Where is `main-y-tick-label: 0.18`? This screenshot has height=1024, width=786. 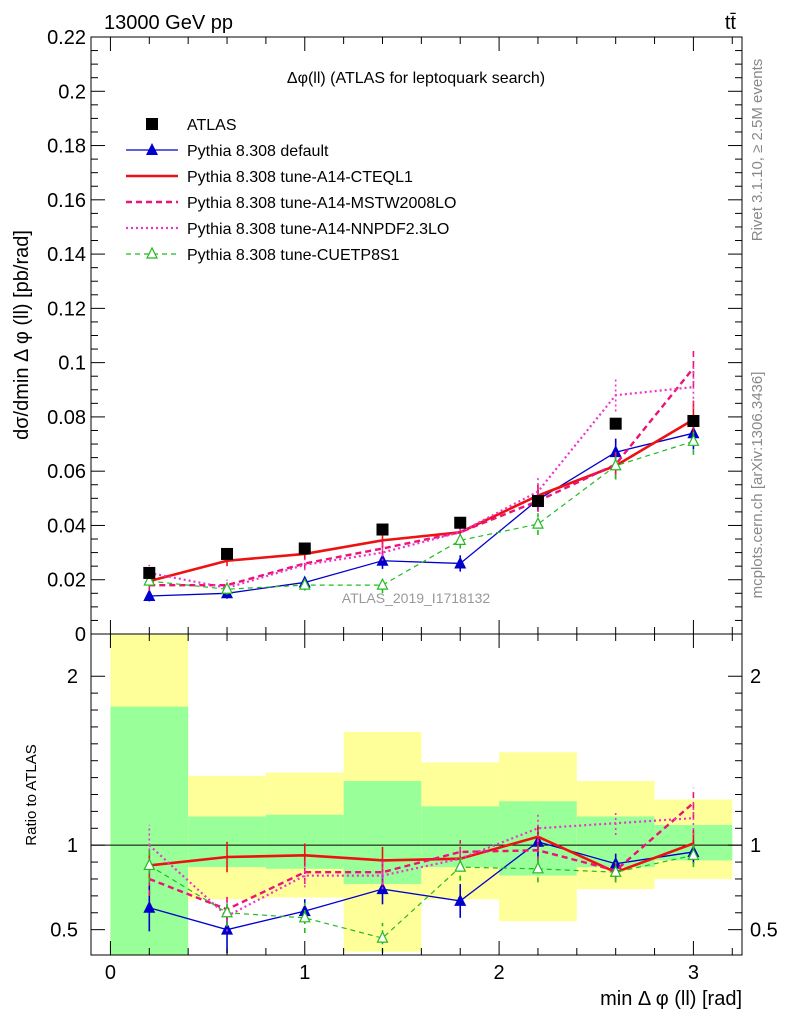
main-y-tick-label: 0.18 is located at coordinates (66, 147).